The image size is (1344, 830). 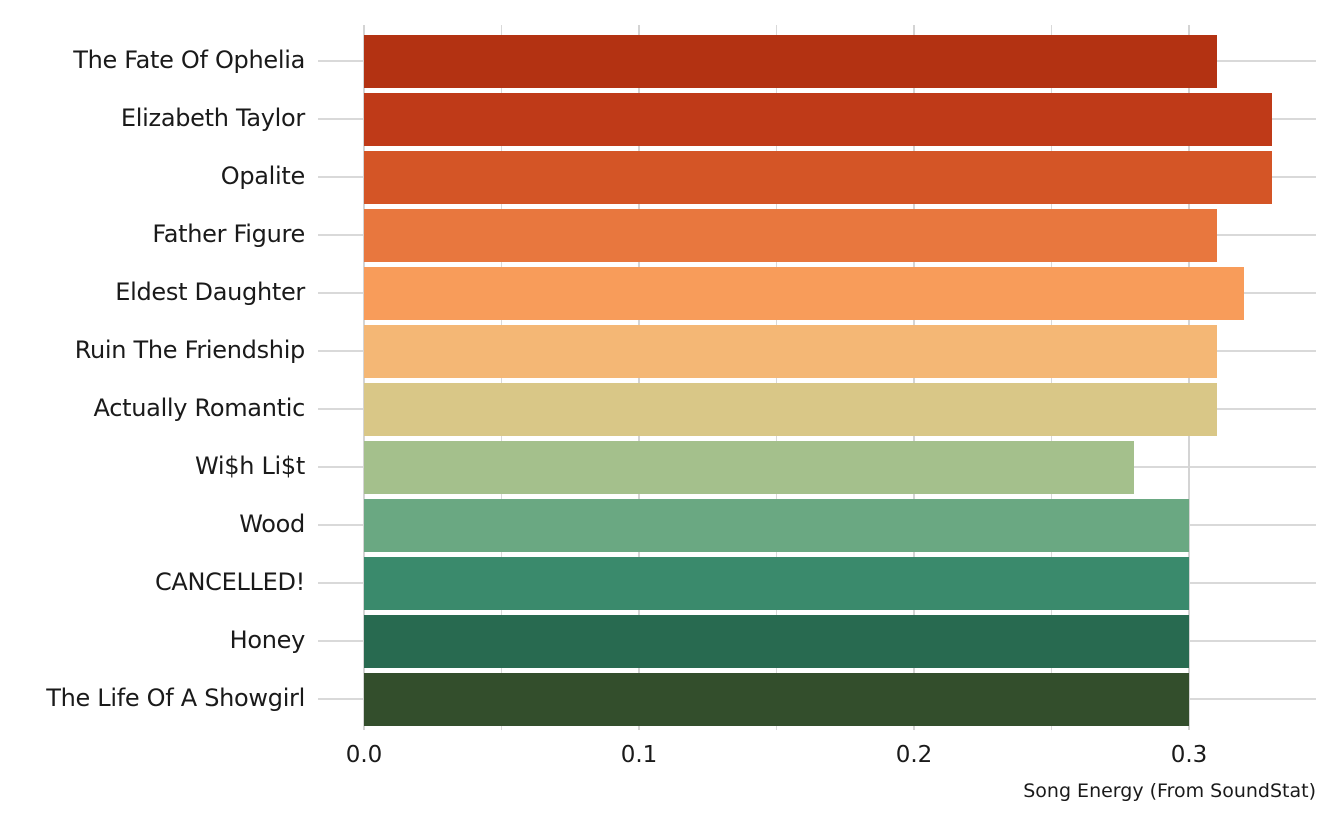 I want to click on y-axis-label: Ruin The Friendship, so click(x=190, y=350).